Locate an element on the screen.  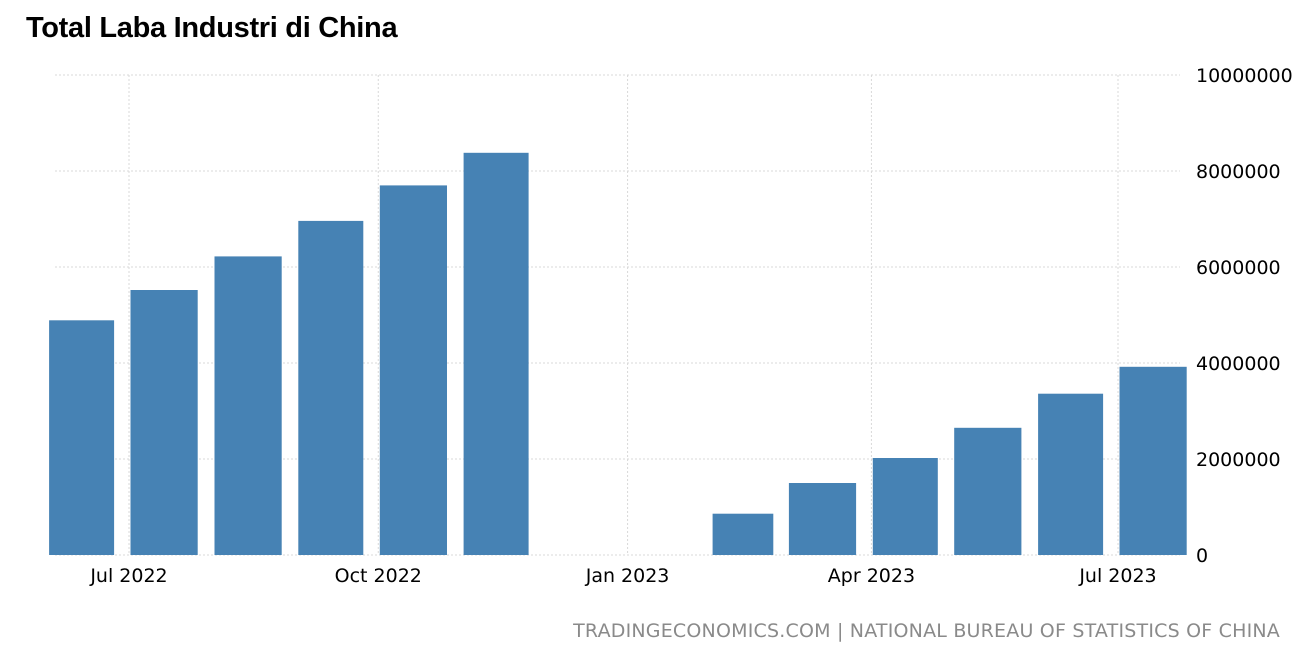
x-axis-ticks: Jul 2022 Oct 2022 Jan 2023 Apr 2023 Jul 2023 is located at coordinates (622, 576).